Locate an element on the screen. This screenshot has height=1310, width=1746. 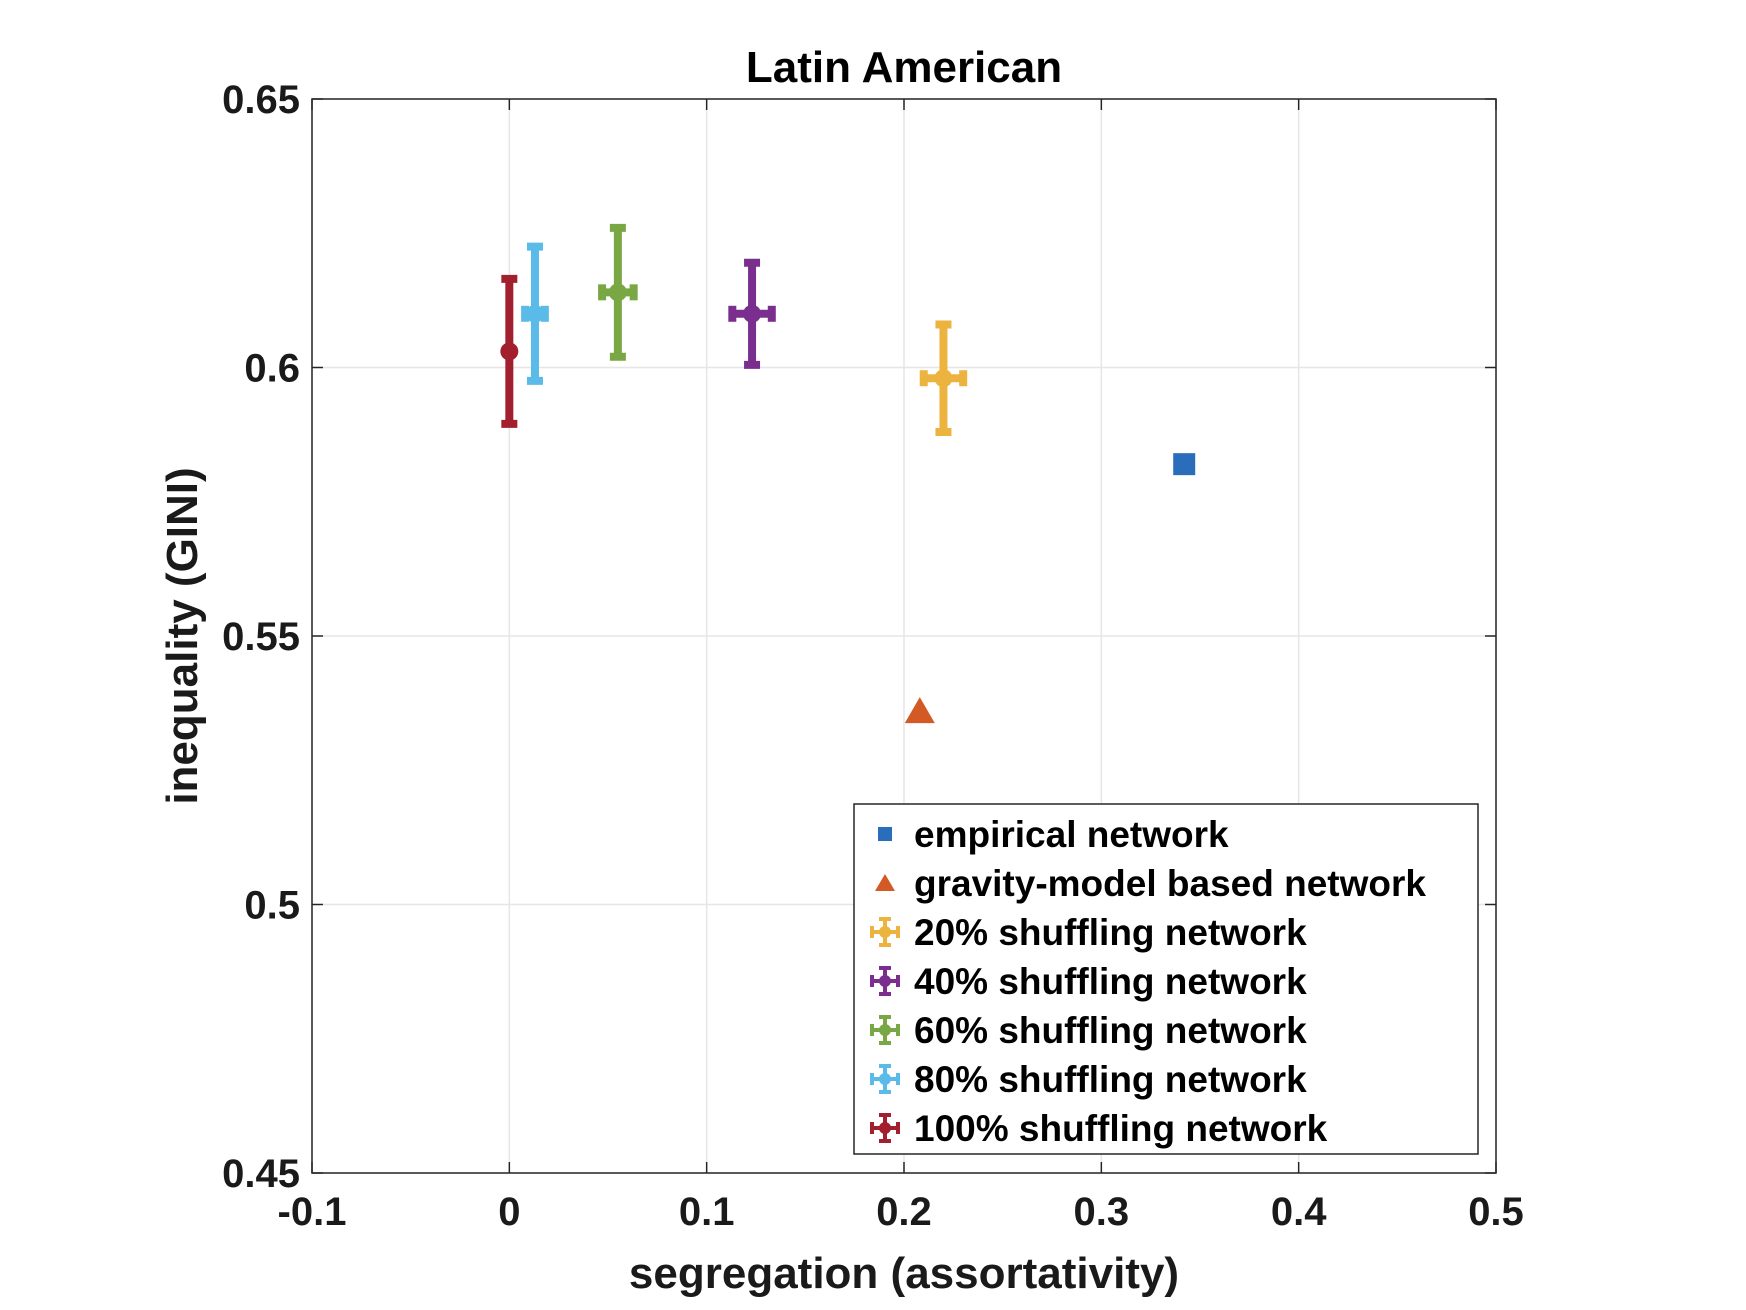
legend-item: 60% shuffling network is located at coordinates (1088, 1030).